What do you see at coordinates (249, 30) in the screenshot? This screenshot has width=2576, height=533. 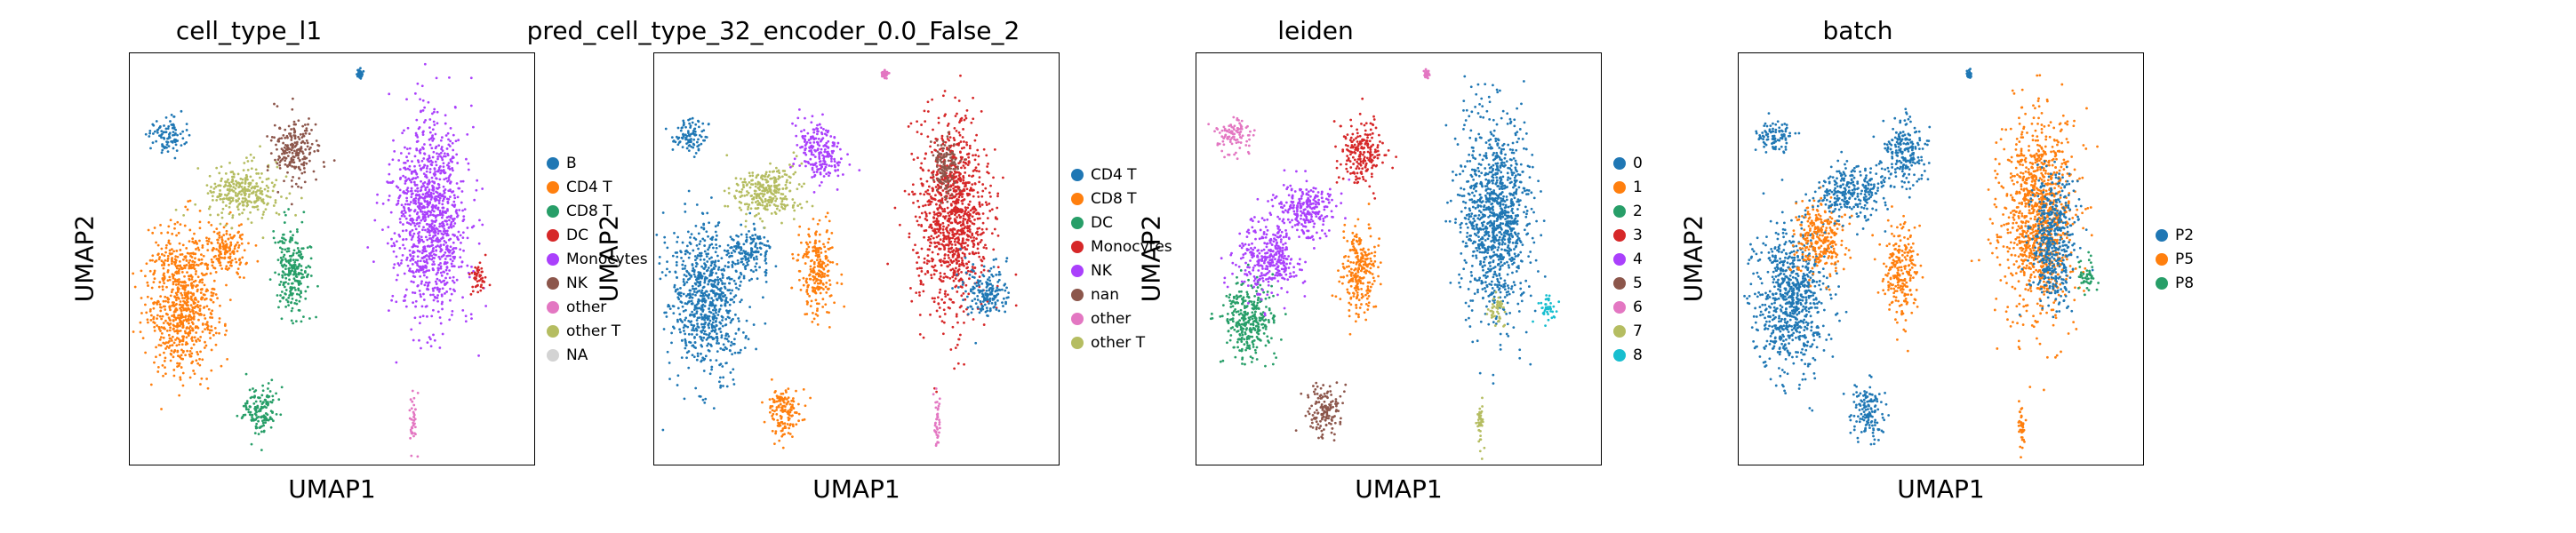 I see `panel-title: cell_type_l1` at bounding box center [249, 30].